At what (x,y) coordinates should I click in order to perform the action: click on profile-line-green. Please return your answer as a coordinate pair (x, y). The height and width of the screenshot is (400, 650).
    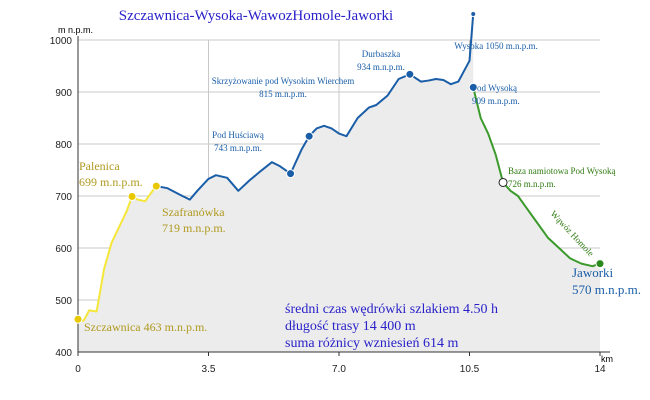
    Looking at the image, I should click on (536, 177).